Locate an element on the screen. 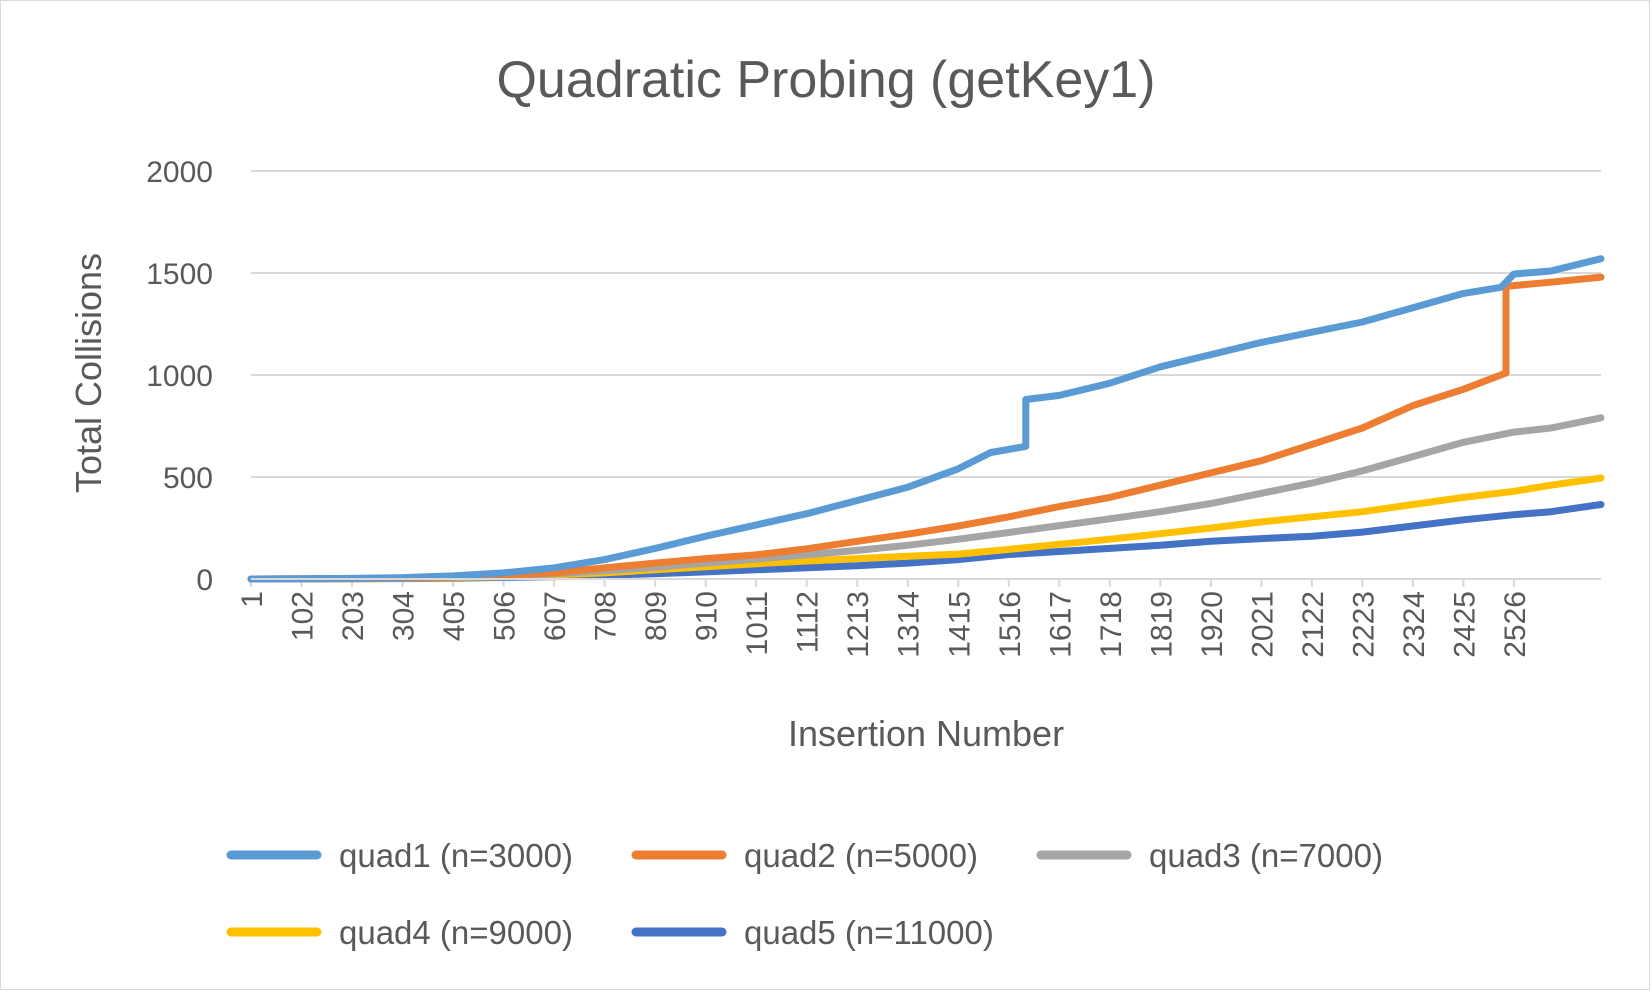  x-tick-label: 1213 is located at coordinates (858, 624).